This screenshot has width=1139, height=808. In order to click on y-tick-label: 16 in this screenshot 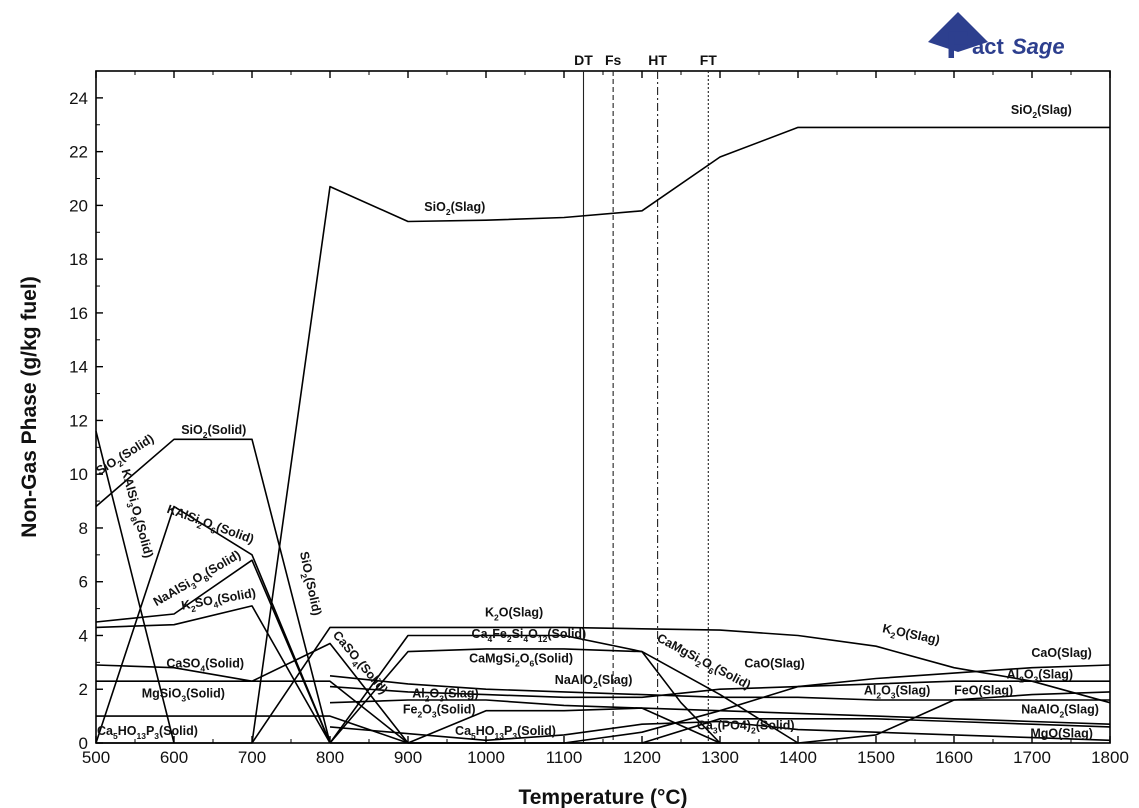, I will do `click(78, 313)`.